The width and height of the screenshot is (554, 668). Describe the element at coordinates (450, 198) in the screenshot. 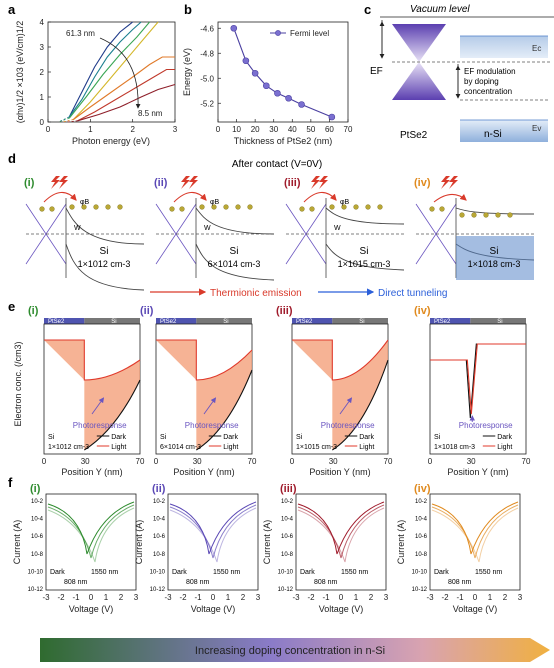

I see `band-diagram-4-arrow` at that location.